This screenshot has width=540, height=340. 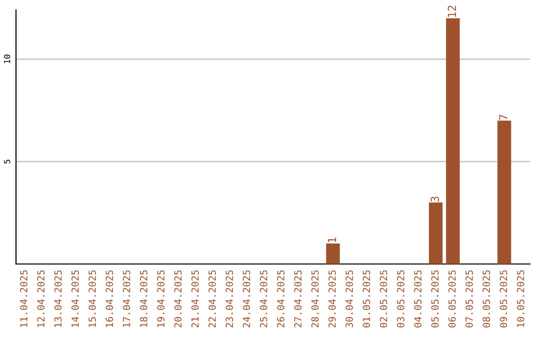 I want to click on x-tick-label: 04.05.2025, so click(x=418, y=299).